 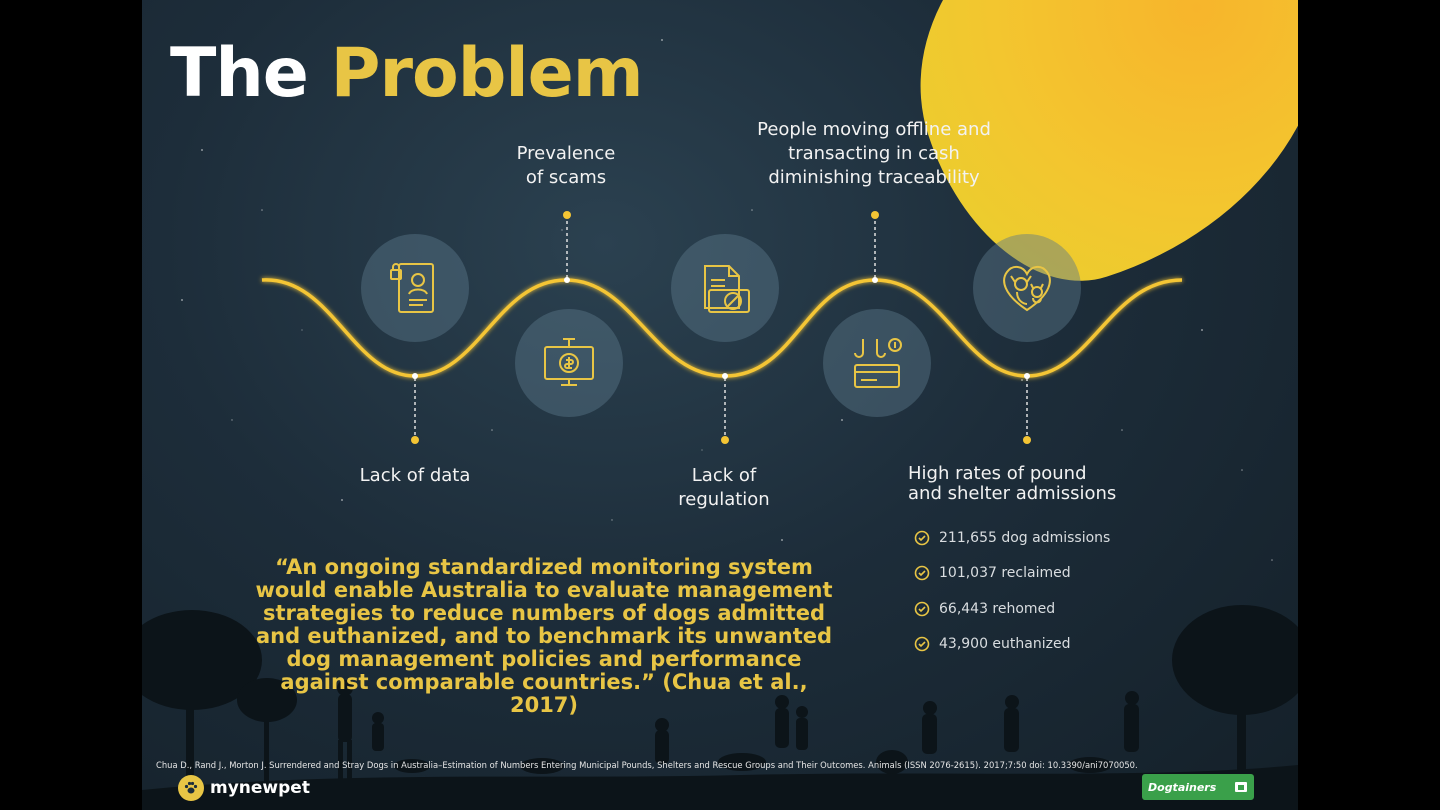 What do you see at coordinates (724, 487) in the screenshot?
I see `label-lack-of-regulation: Lack of regulation` at bounding box center [724, 487].